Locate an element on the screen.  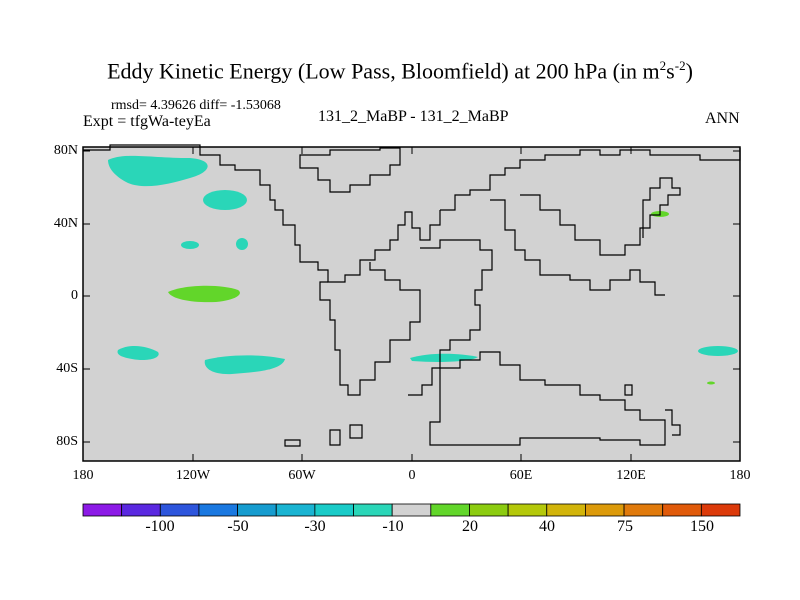
lon-label-180w: 180 is located at coordinates (83, 475).